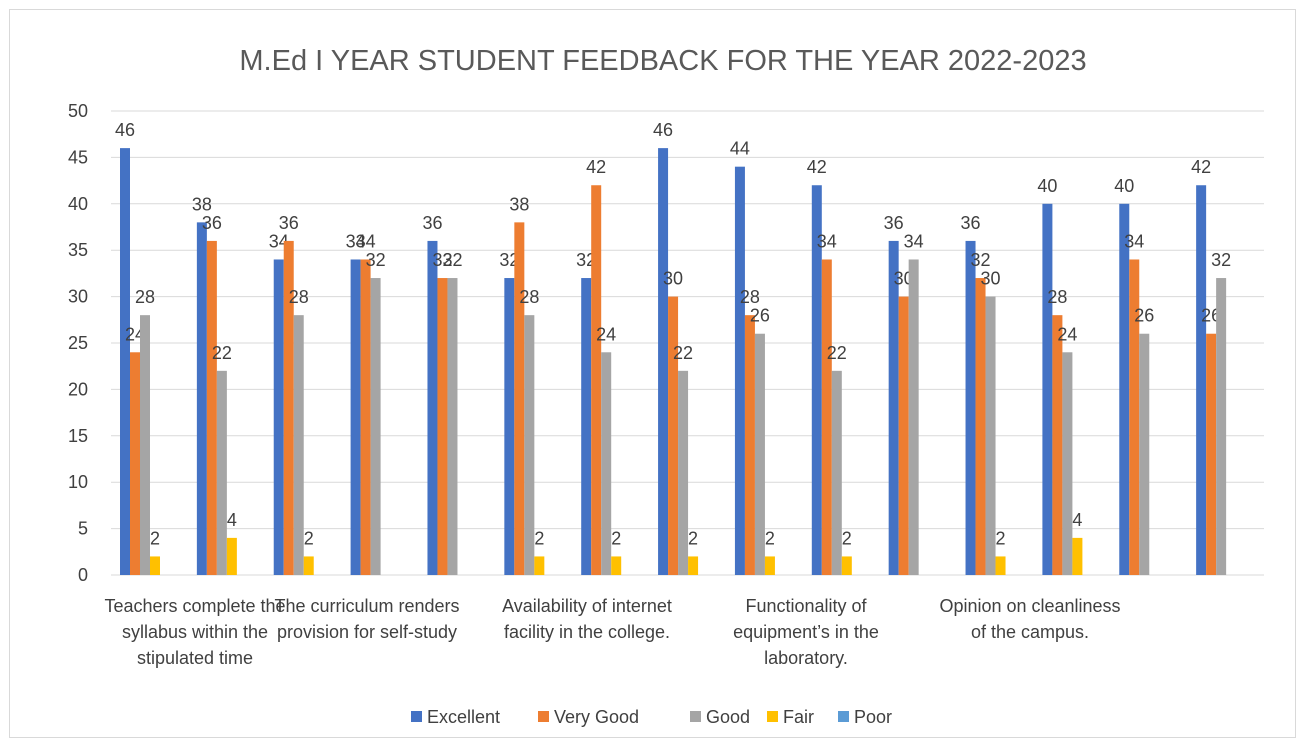 This screenshot has width=1306, height=749. I want to click on category-label: Availability of internet, so click(587, 606).